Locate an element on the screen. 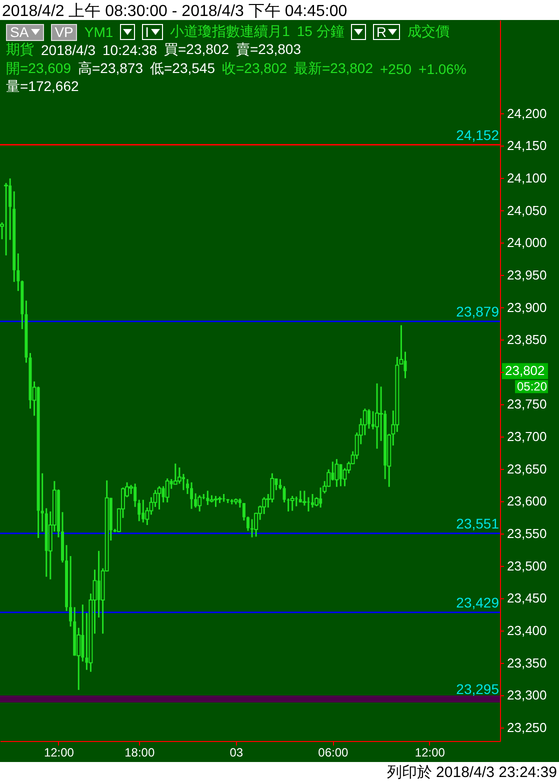  text: 23,802 is located at coordinates (525, 370).